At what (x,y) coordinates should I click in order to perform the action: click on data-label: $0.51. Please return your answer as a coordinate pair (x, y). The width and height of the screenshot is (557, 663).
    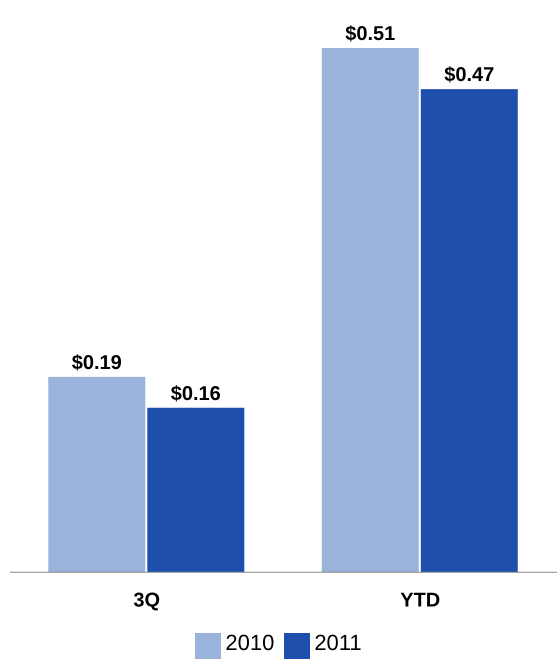
    Looking at the image, I should click on (370, 34).